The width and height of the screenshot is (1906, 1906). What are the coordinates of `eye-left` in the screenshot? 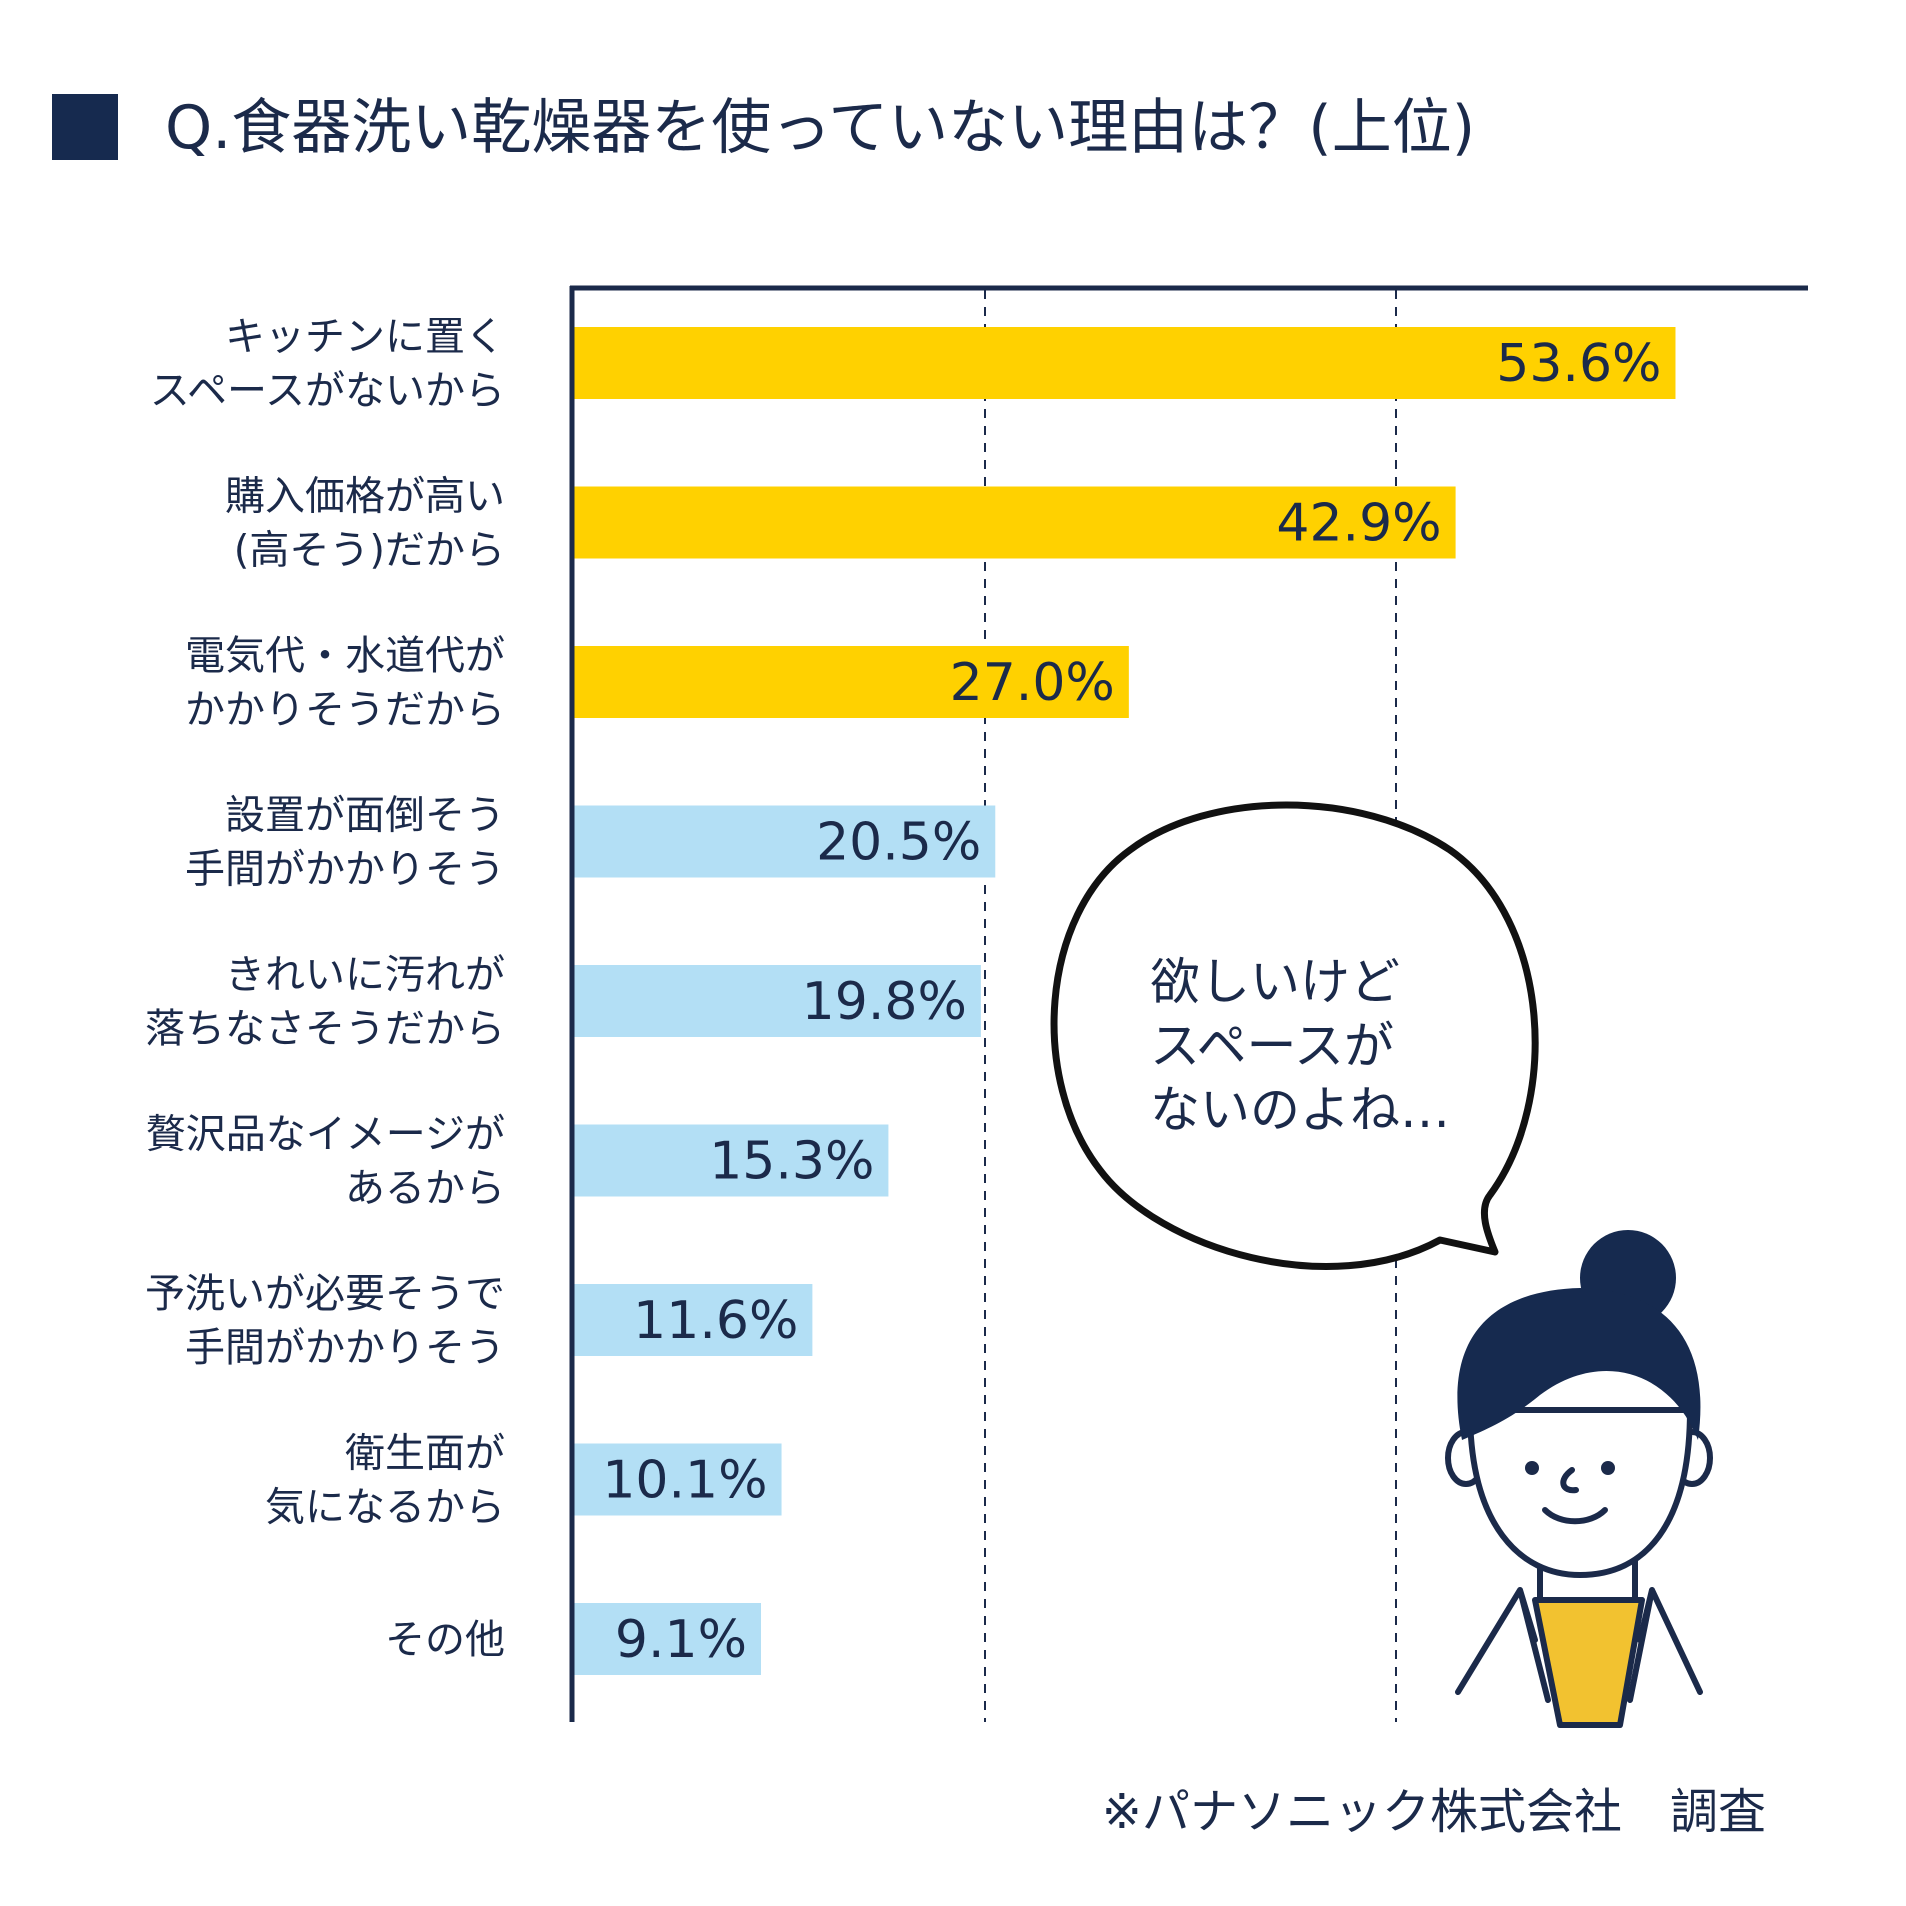 It's located at (1532, 1468).